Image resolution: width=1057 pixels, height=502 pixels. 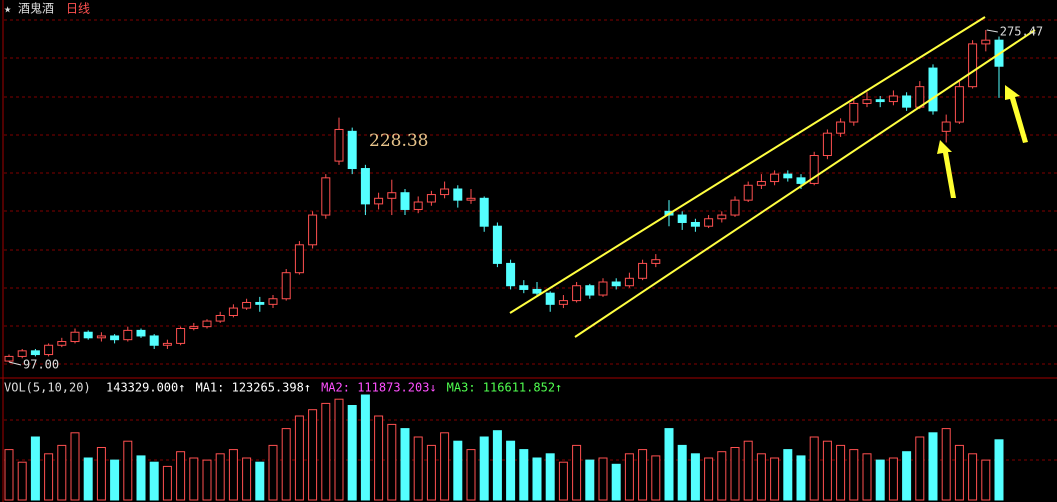 I want to click on legend-item: MA3: 116611.852↑, so click(x=505, y=388).